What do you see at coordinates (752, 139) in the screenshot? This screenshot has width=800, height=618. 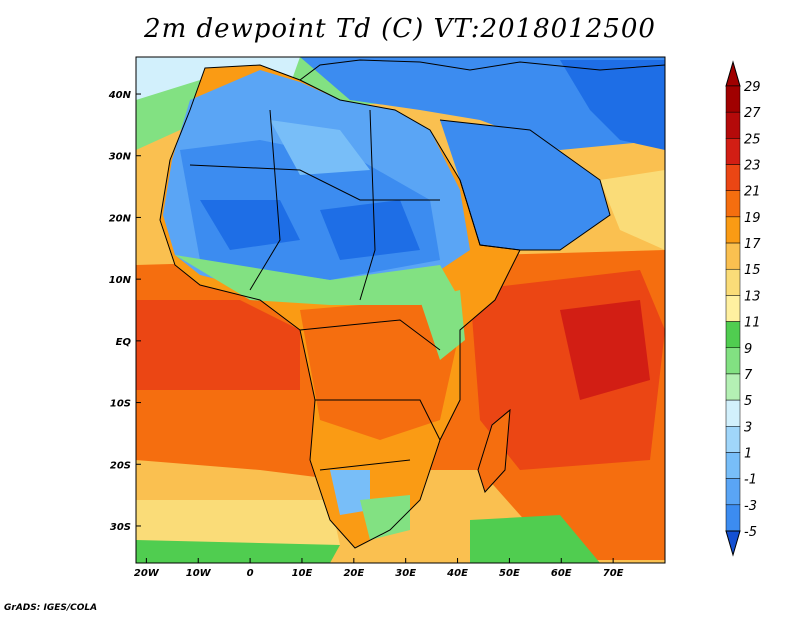 I see `colorbar-label: 25` at bounding box center [752, 139].